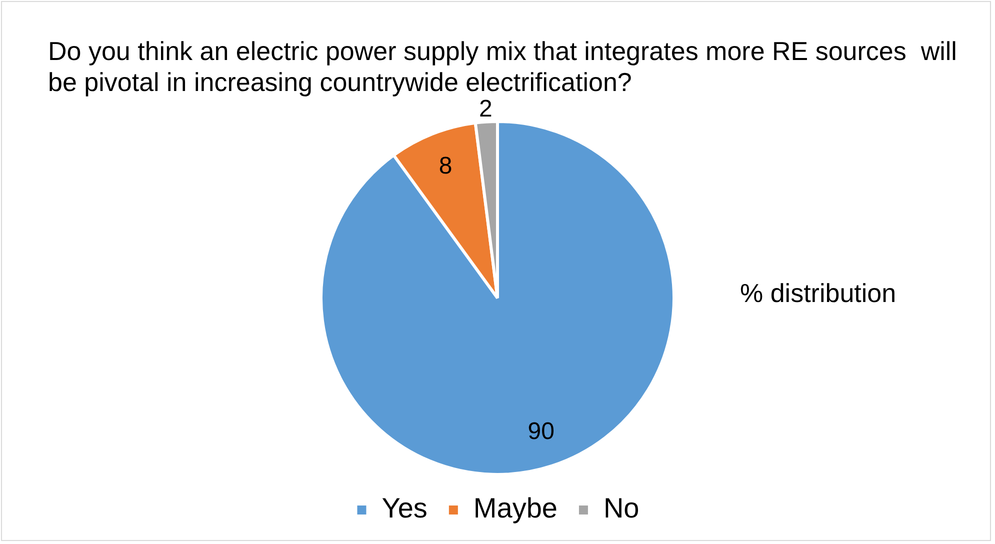 The height and width of the screenshot is (544, 995). I want to click on data-label: 8, so click(445, 166).